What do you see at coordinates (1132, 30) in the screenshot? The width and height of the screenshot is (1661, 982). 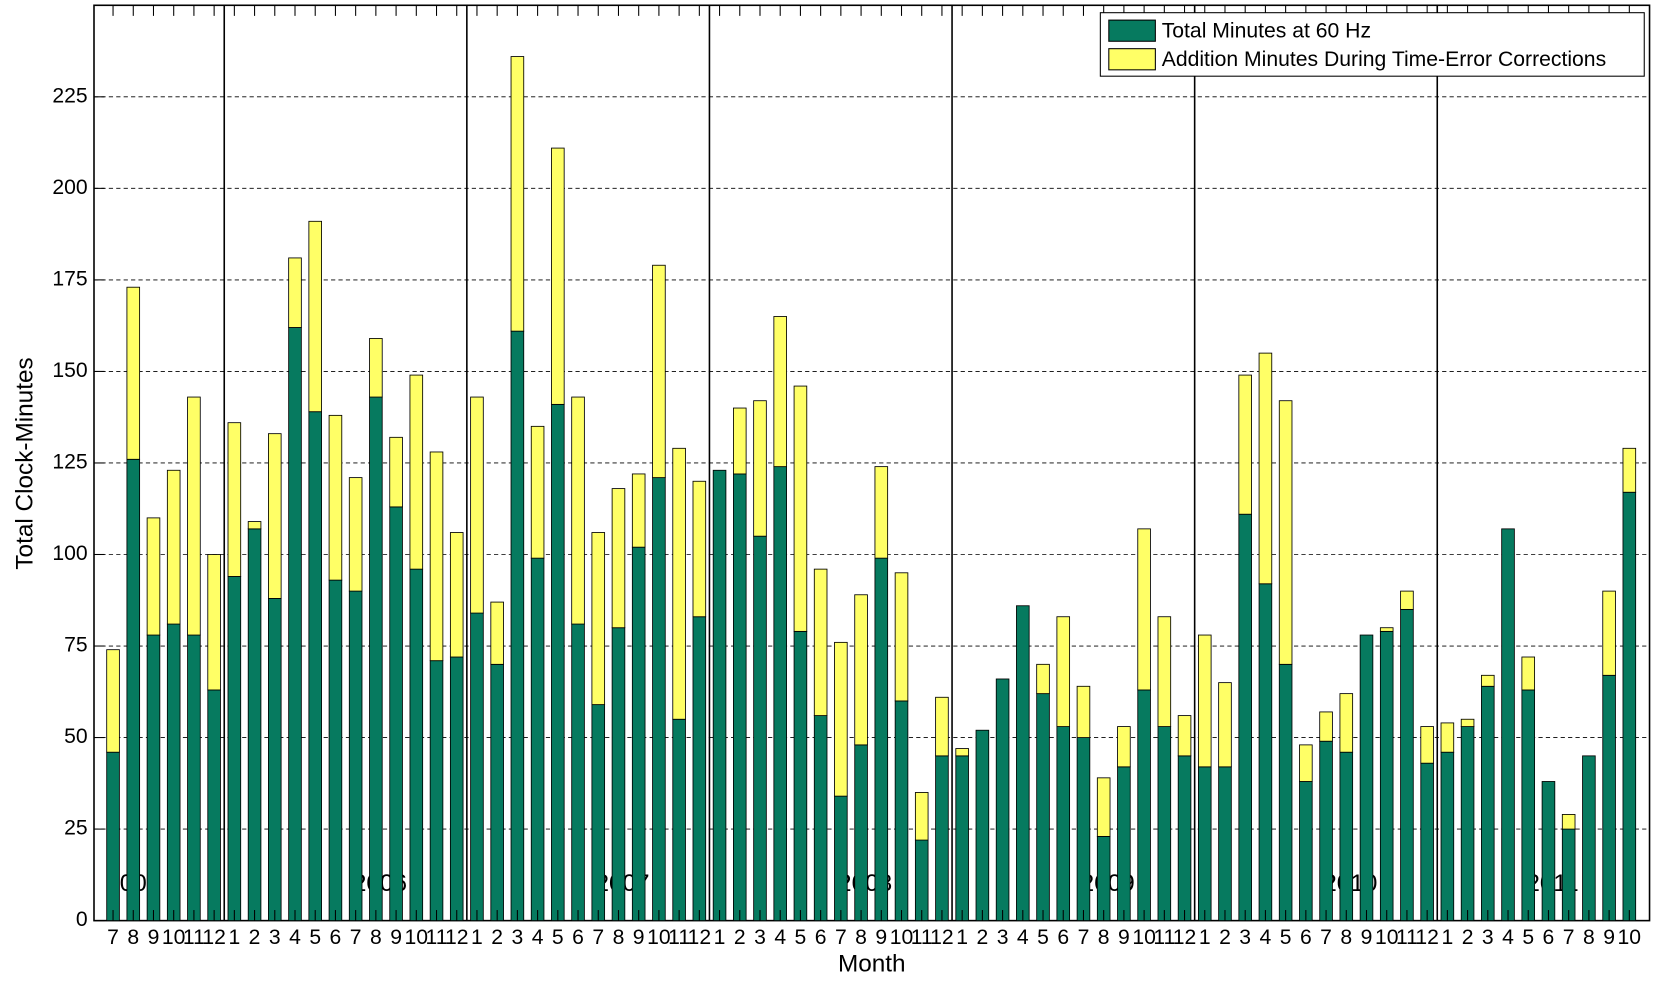 I see `legend-swatch` at bounding box center [1132, 30].